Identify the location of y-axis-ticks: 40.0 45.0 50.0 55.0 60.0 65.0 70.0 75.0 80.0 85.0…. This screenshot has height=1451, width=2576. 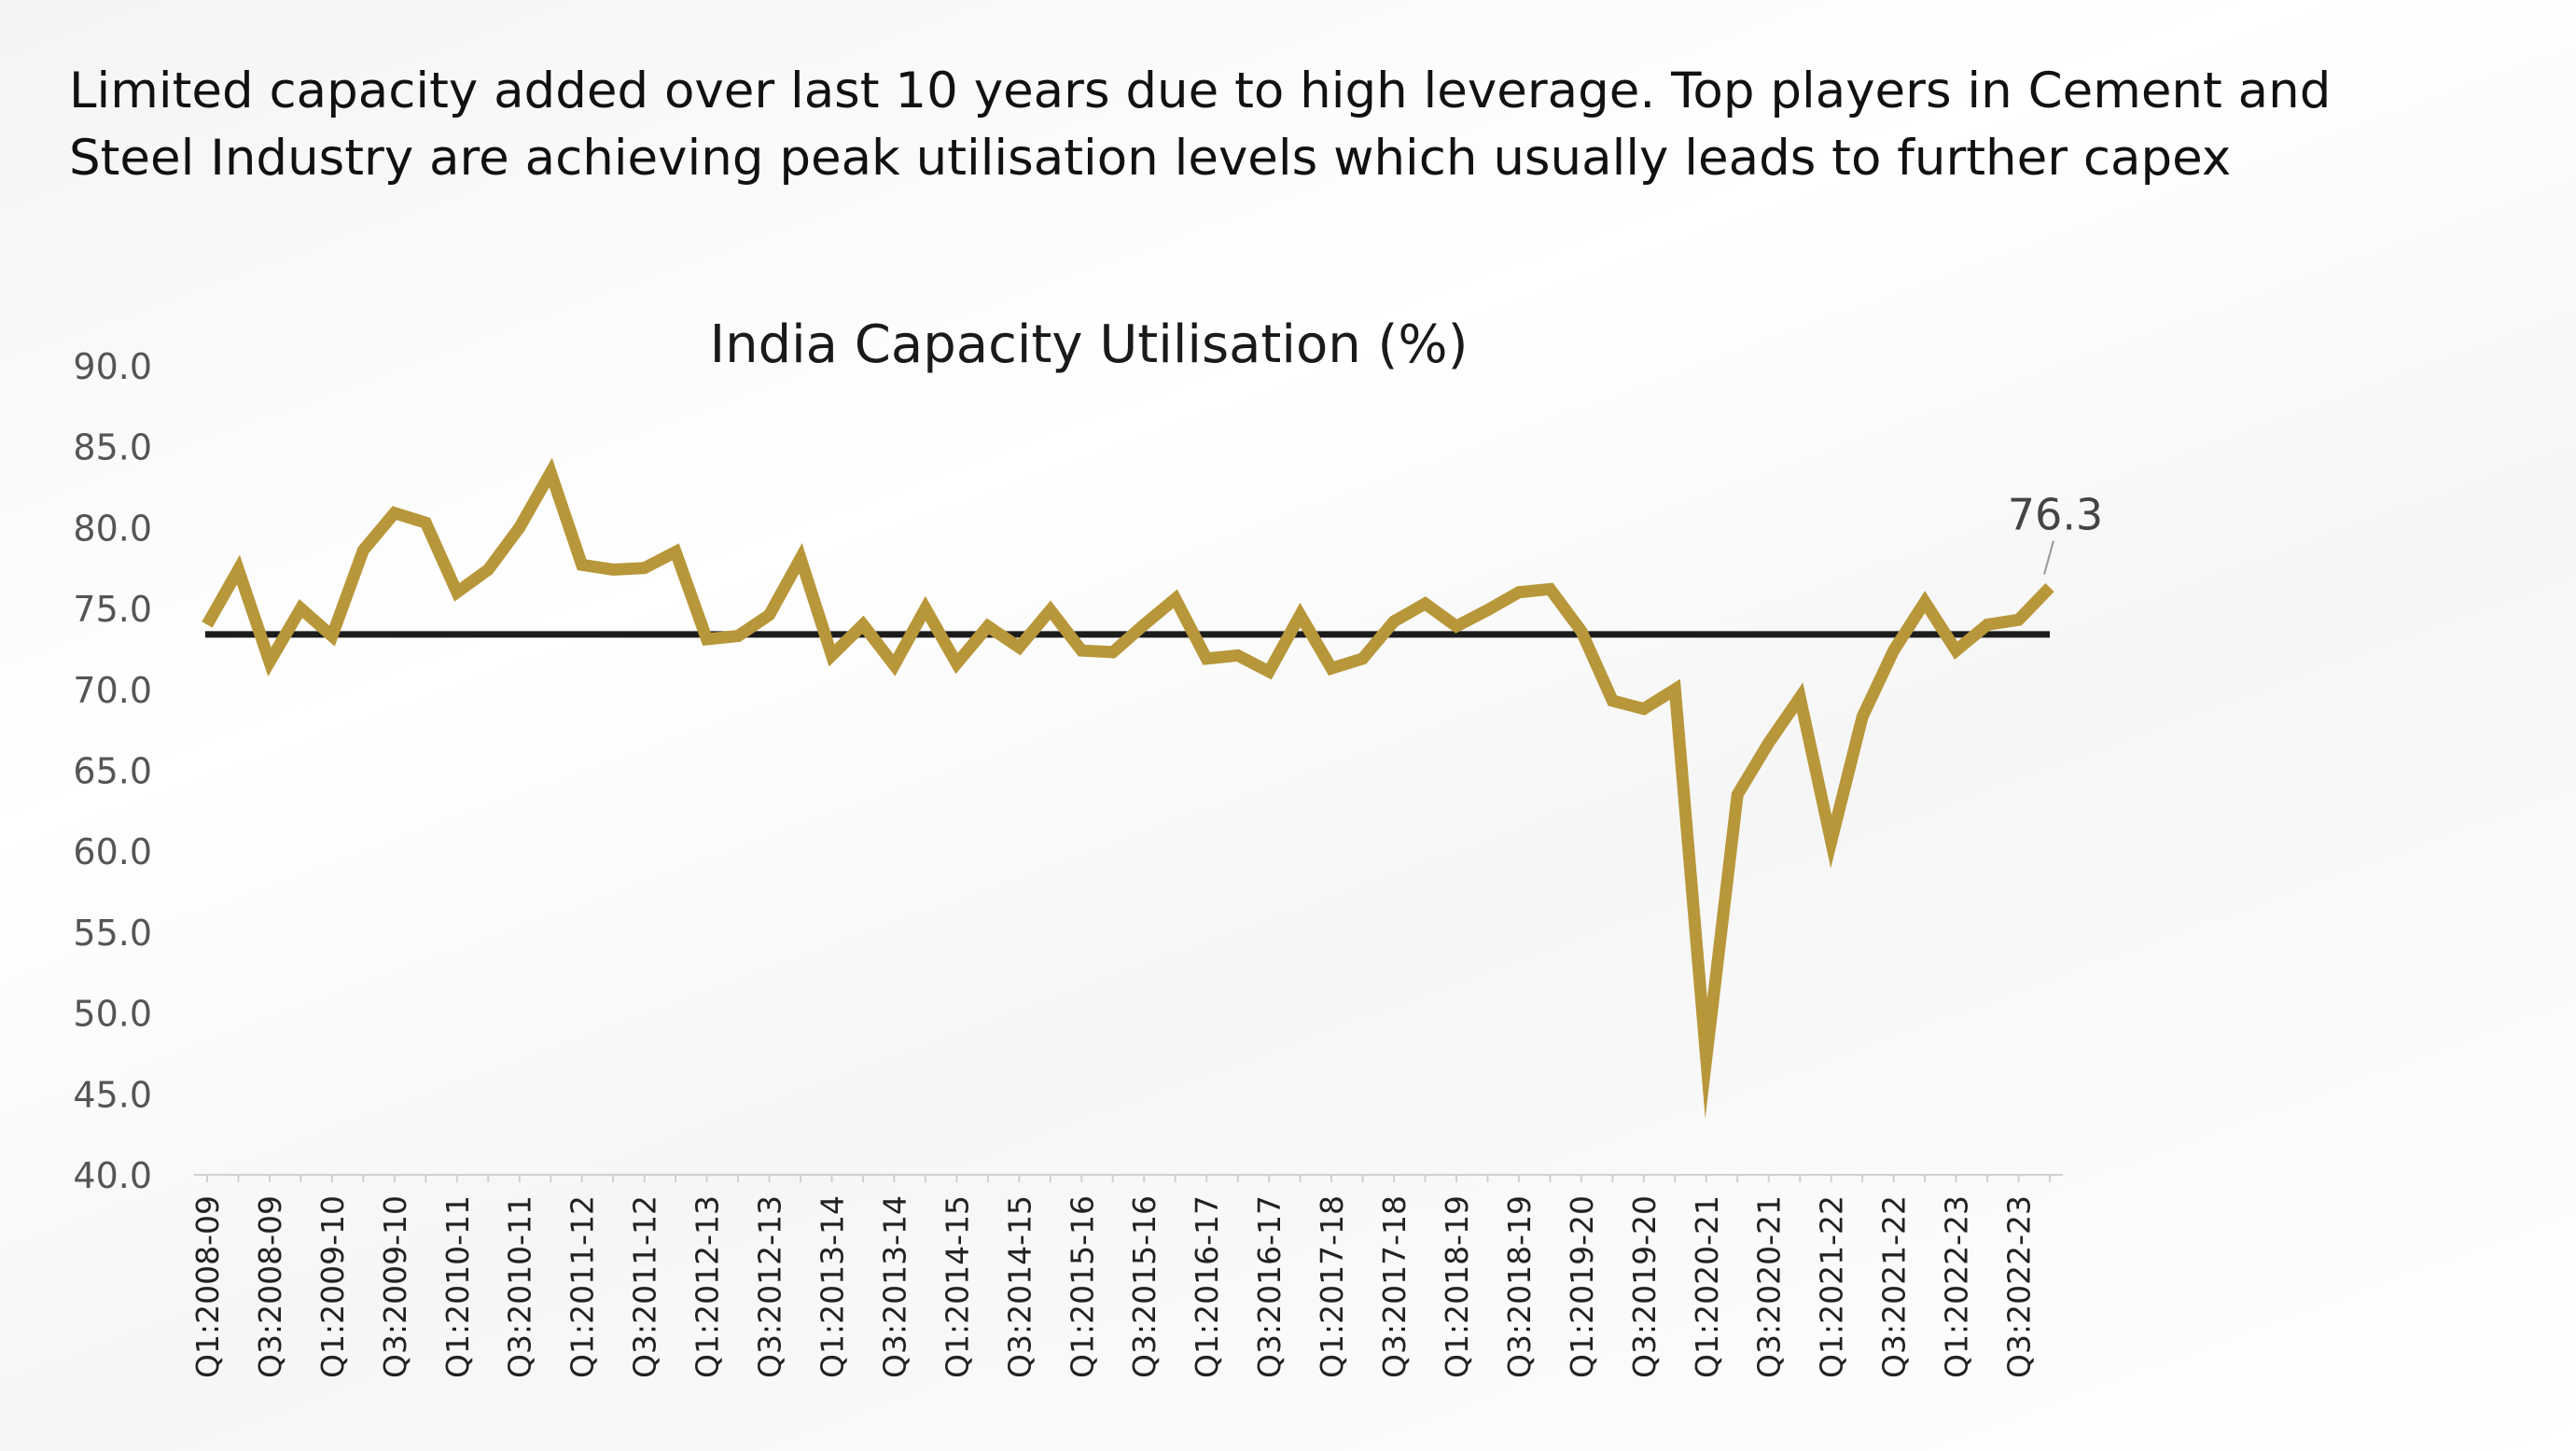
(112, 771).